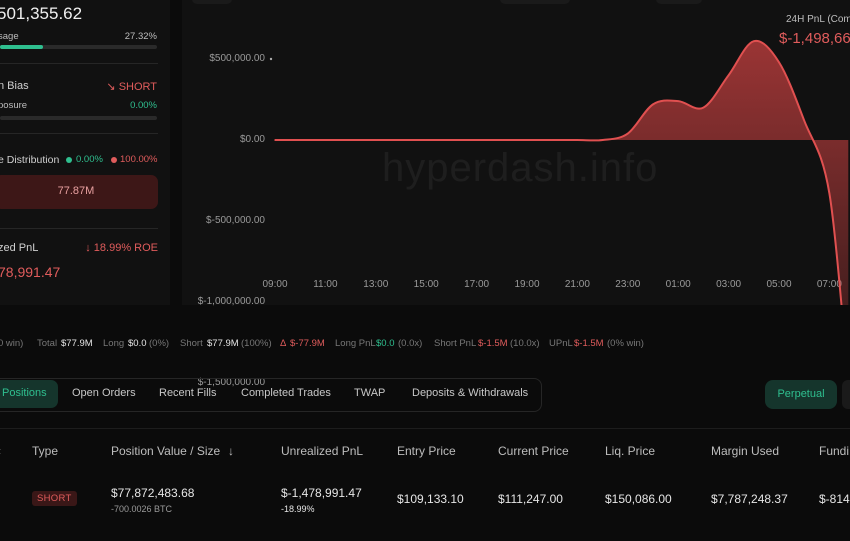 The height and width of the screenshot is (541, 850). What do you see at coordinates (355, 343) in the screenshot?
I see `stat-long-pnl-label: Long PnL` at bounding box center [355, 343].